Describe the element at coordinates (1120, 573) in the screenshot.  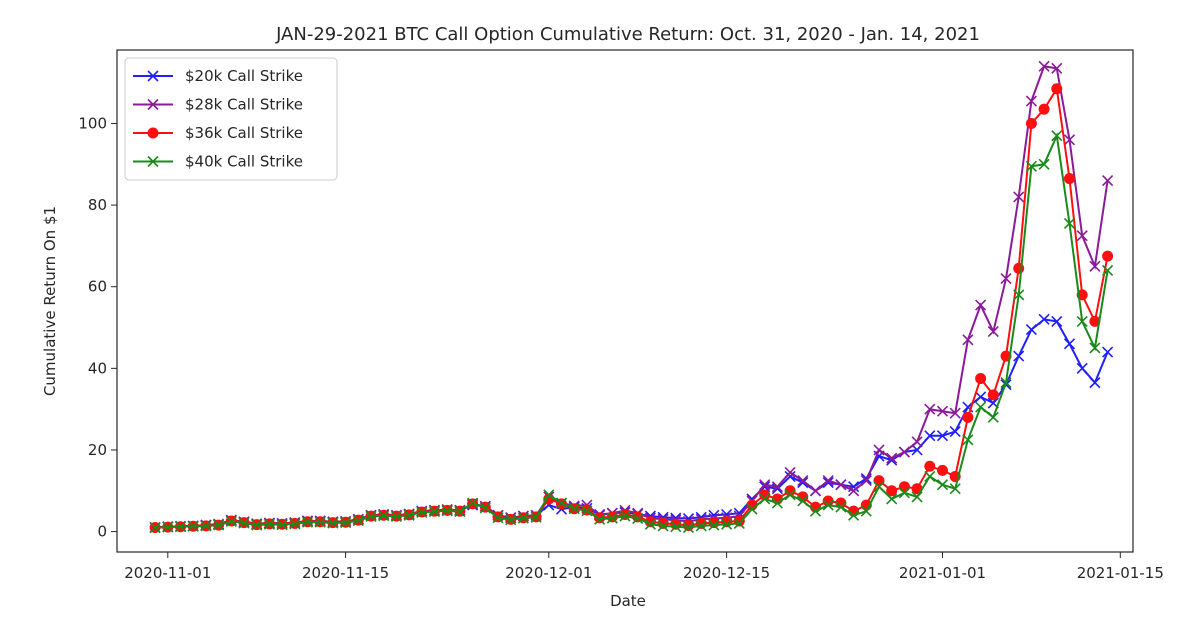
I see `x-tick-label: 2021-01-15` at that location.